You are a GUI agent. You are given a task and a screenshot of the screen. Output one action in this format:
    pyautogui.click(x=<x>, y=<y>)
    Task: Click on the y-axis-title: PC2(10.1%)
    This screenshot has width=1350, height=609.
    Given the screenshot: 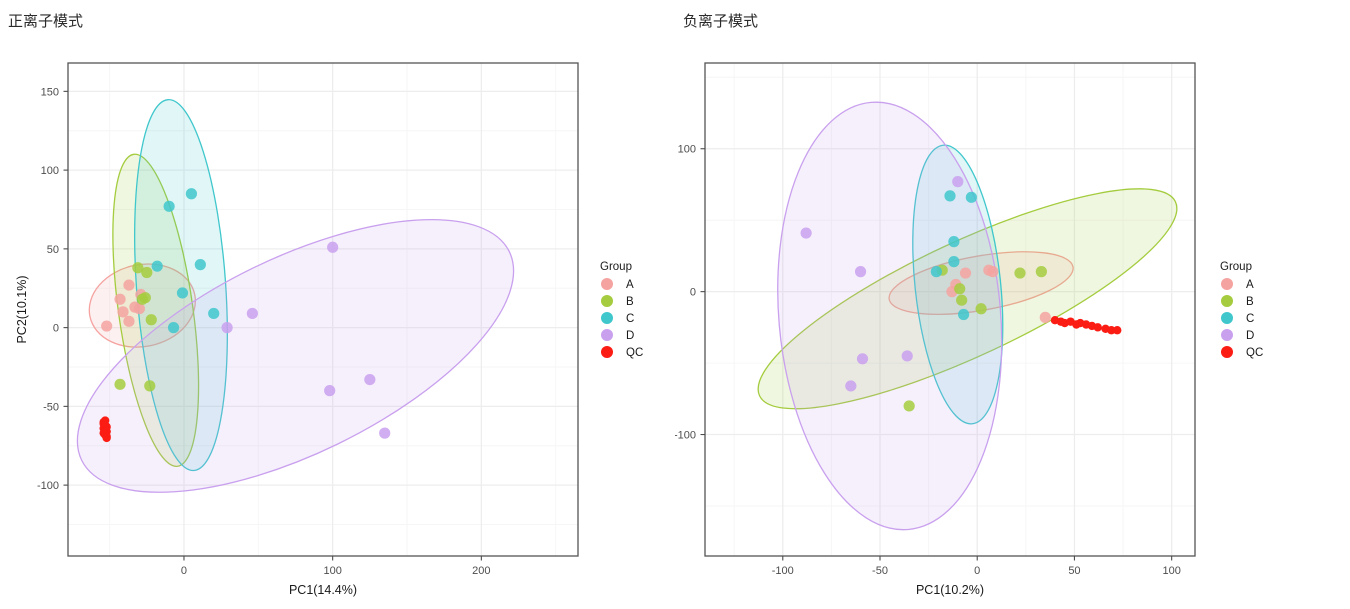 What is the action you would take?
    pyautogui.click(x=22, y=309)
    